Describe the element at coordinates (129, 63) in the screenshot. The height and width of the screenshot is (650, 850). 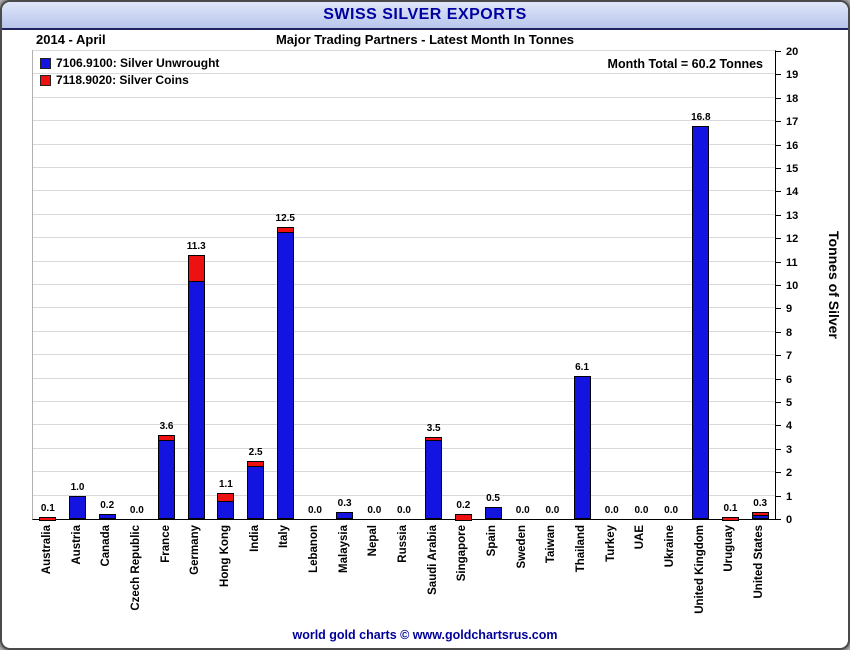
I see `legend-item-unwrought: 7106.9100: Silver Unwrought` at that location.